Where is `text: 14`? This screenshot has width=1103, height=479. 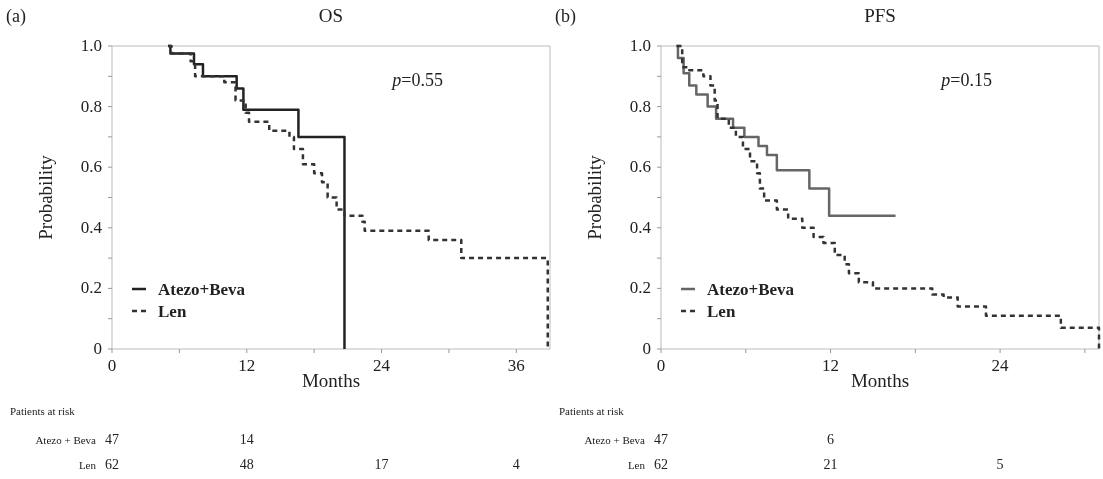
text: 14 is located at coordinates (246, 439).